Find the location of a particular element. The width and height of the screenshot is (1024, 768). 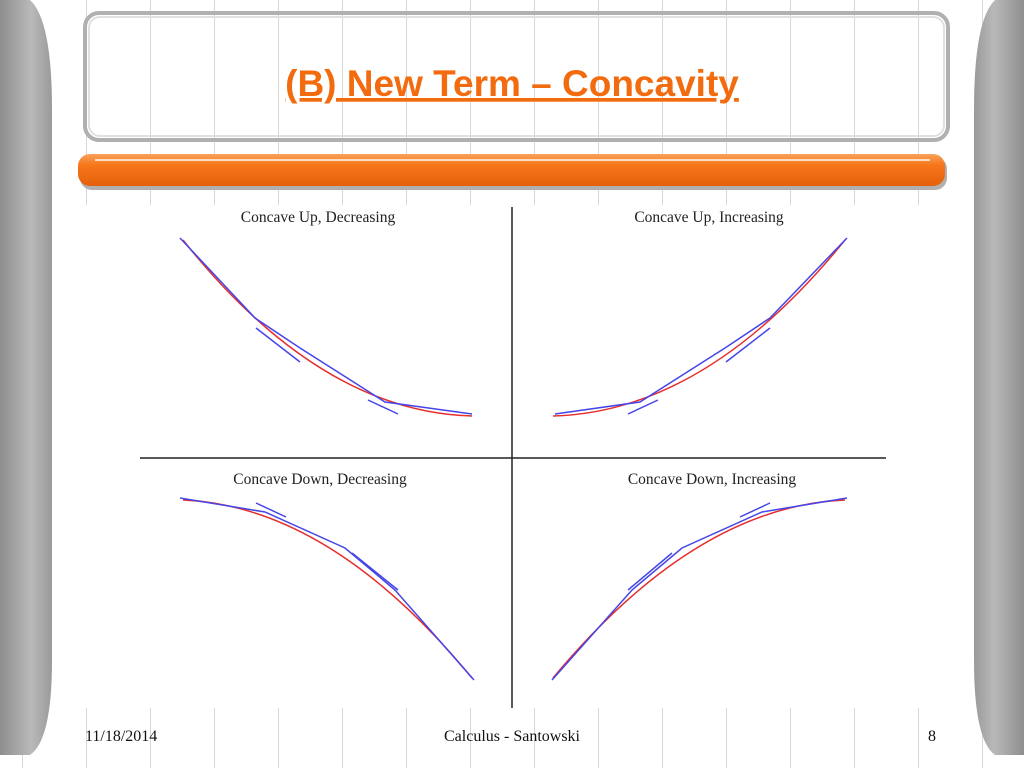

left-pillar is located at coordinates (26, 377).